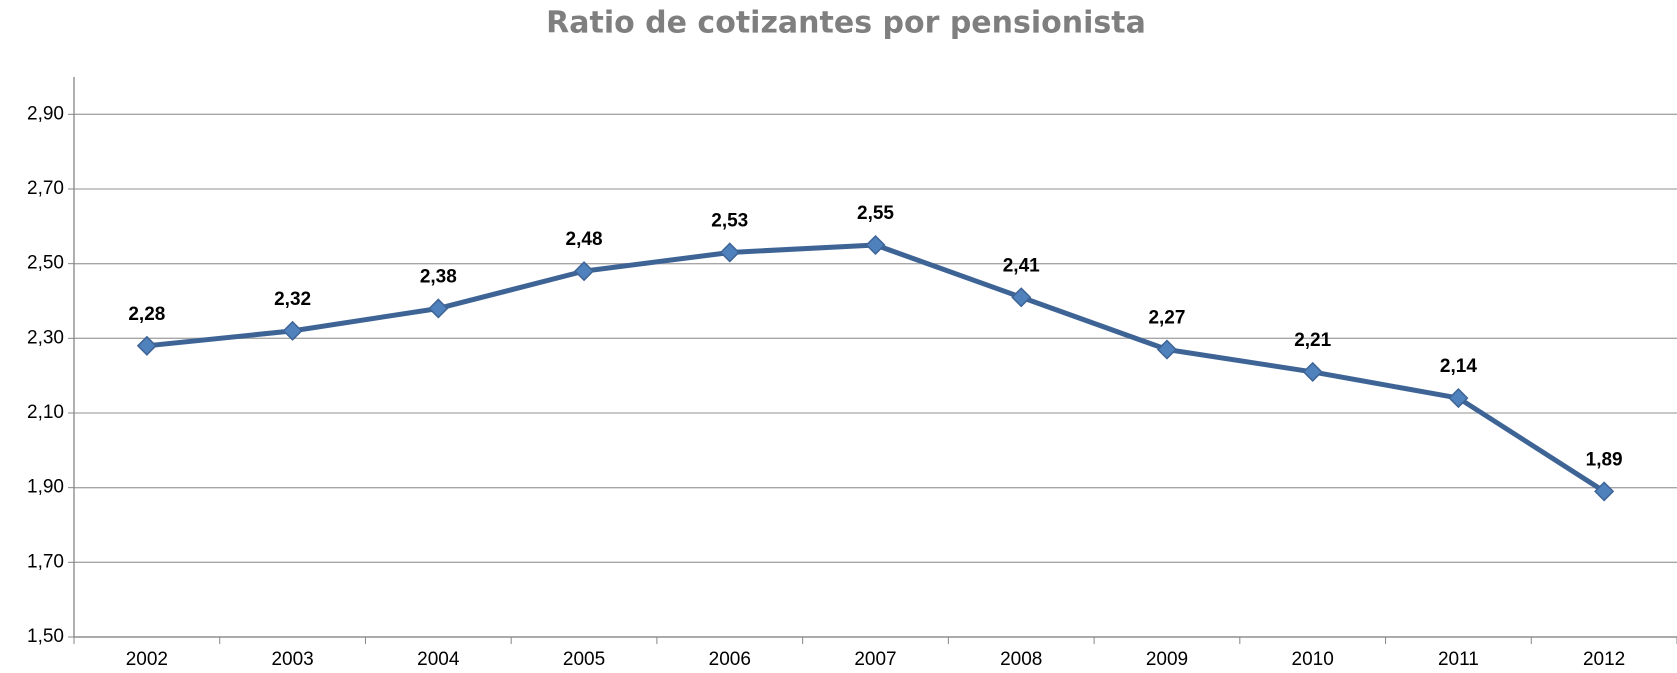 The width and height of the screenshot is (1677, 673). Describe the element at coordinates (584, 239) in the screenshot. I see `data-label: 2,48` at that location.